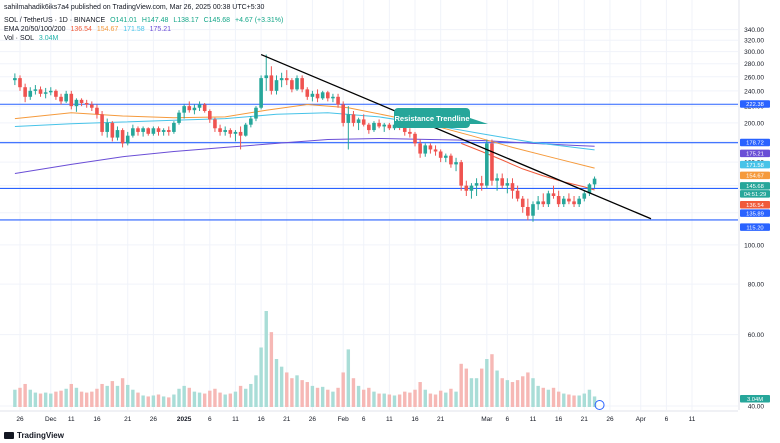 This screenshot has width=780, height=443. I want to click on price-tick-label: 200.00, so click(754, 123).